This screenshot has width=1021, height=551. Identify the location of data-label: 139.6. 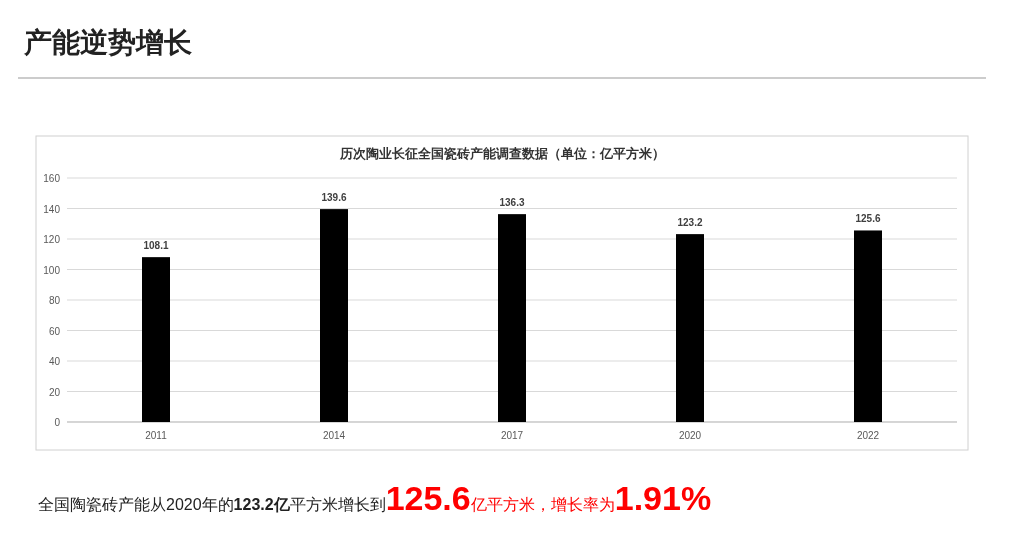
(334, 198).